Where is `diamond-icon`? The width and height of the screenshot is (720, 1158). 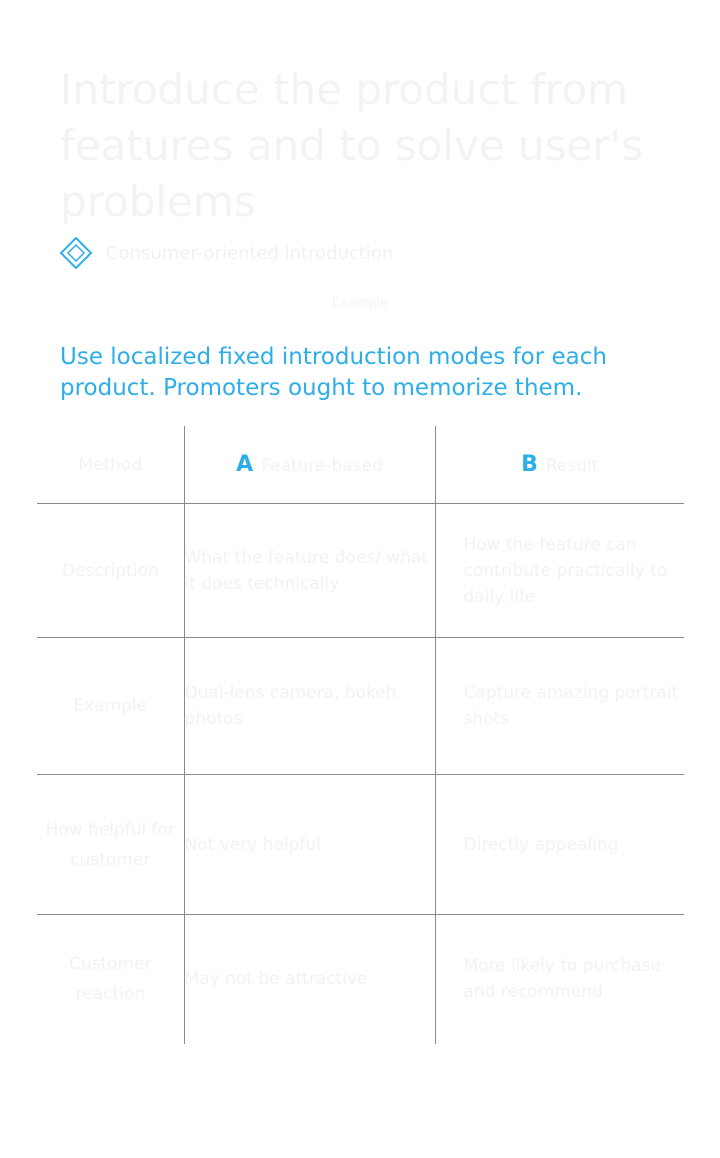
diamond-icon is located at coordinates (76, 253).